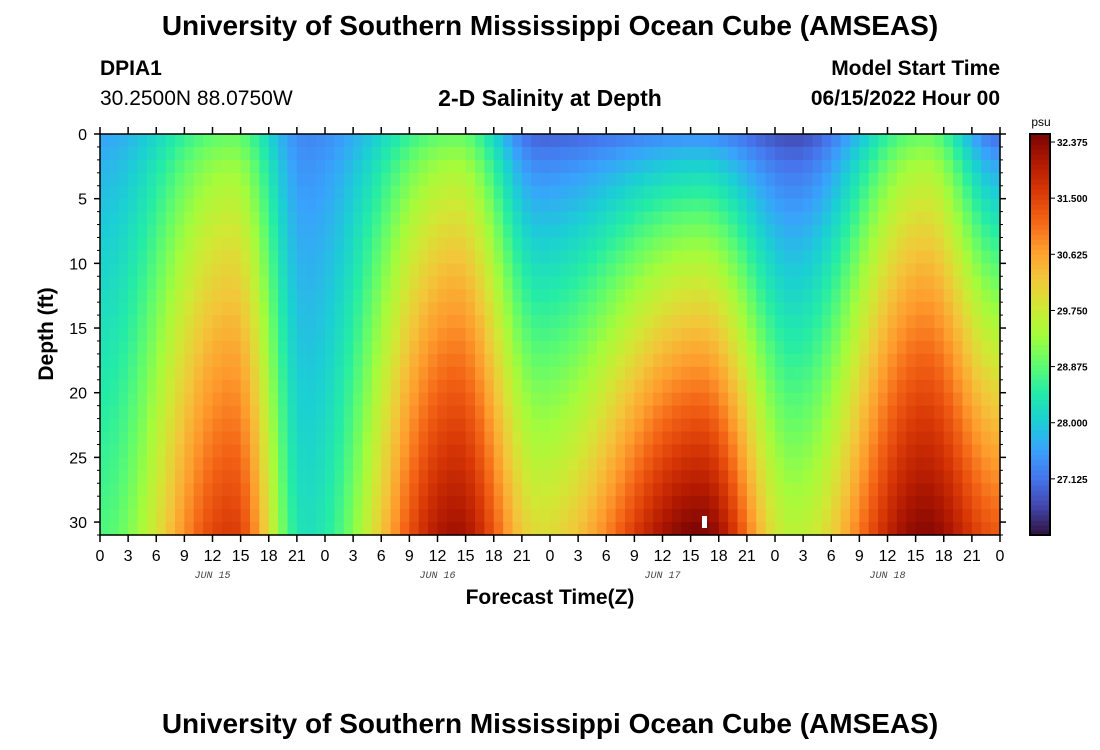 The height and width of the screenshot is (750, 1100). Describe the element at coordinates (1040, 334) in the screenshot. I see `colorbar-frame` at that location.